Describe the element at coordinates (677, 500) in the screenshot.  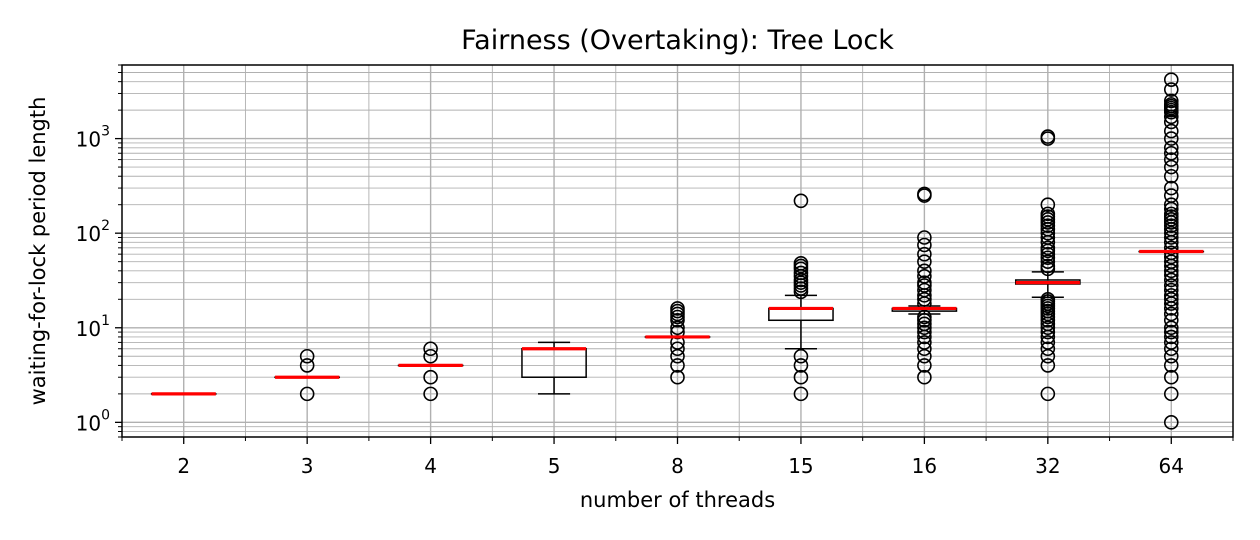
I see `x-axis-label: number of threads` at that location.